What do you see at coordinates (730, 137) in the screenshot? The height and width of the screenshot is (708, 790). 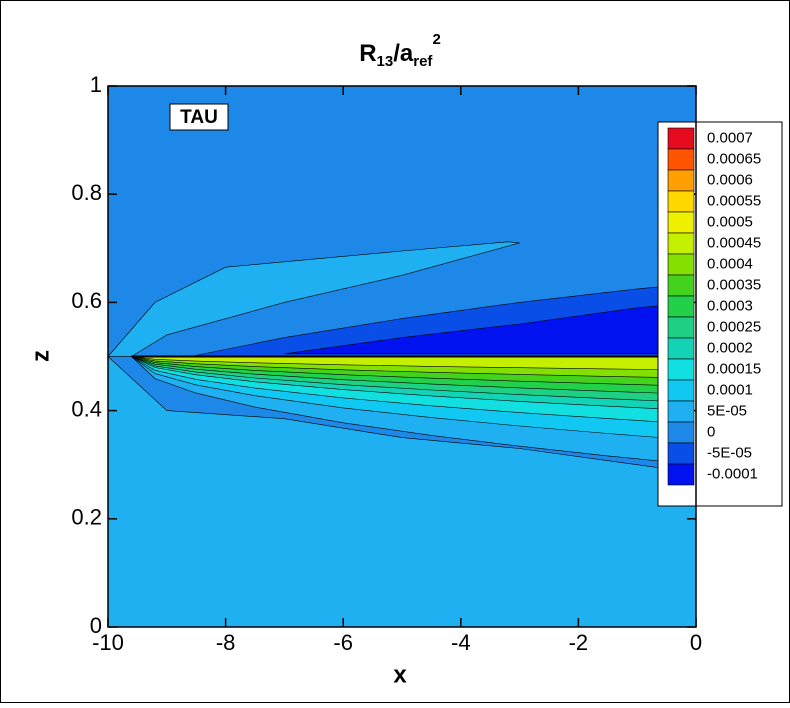 I see `legend-label: 0.0007` at bounding box center [730, 137].